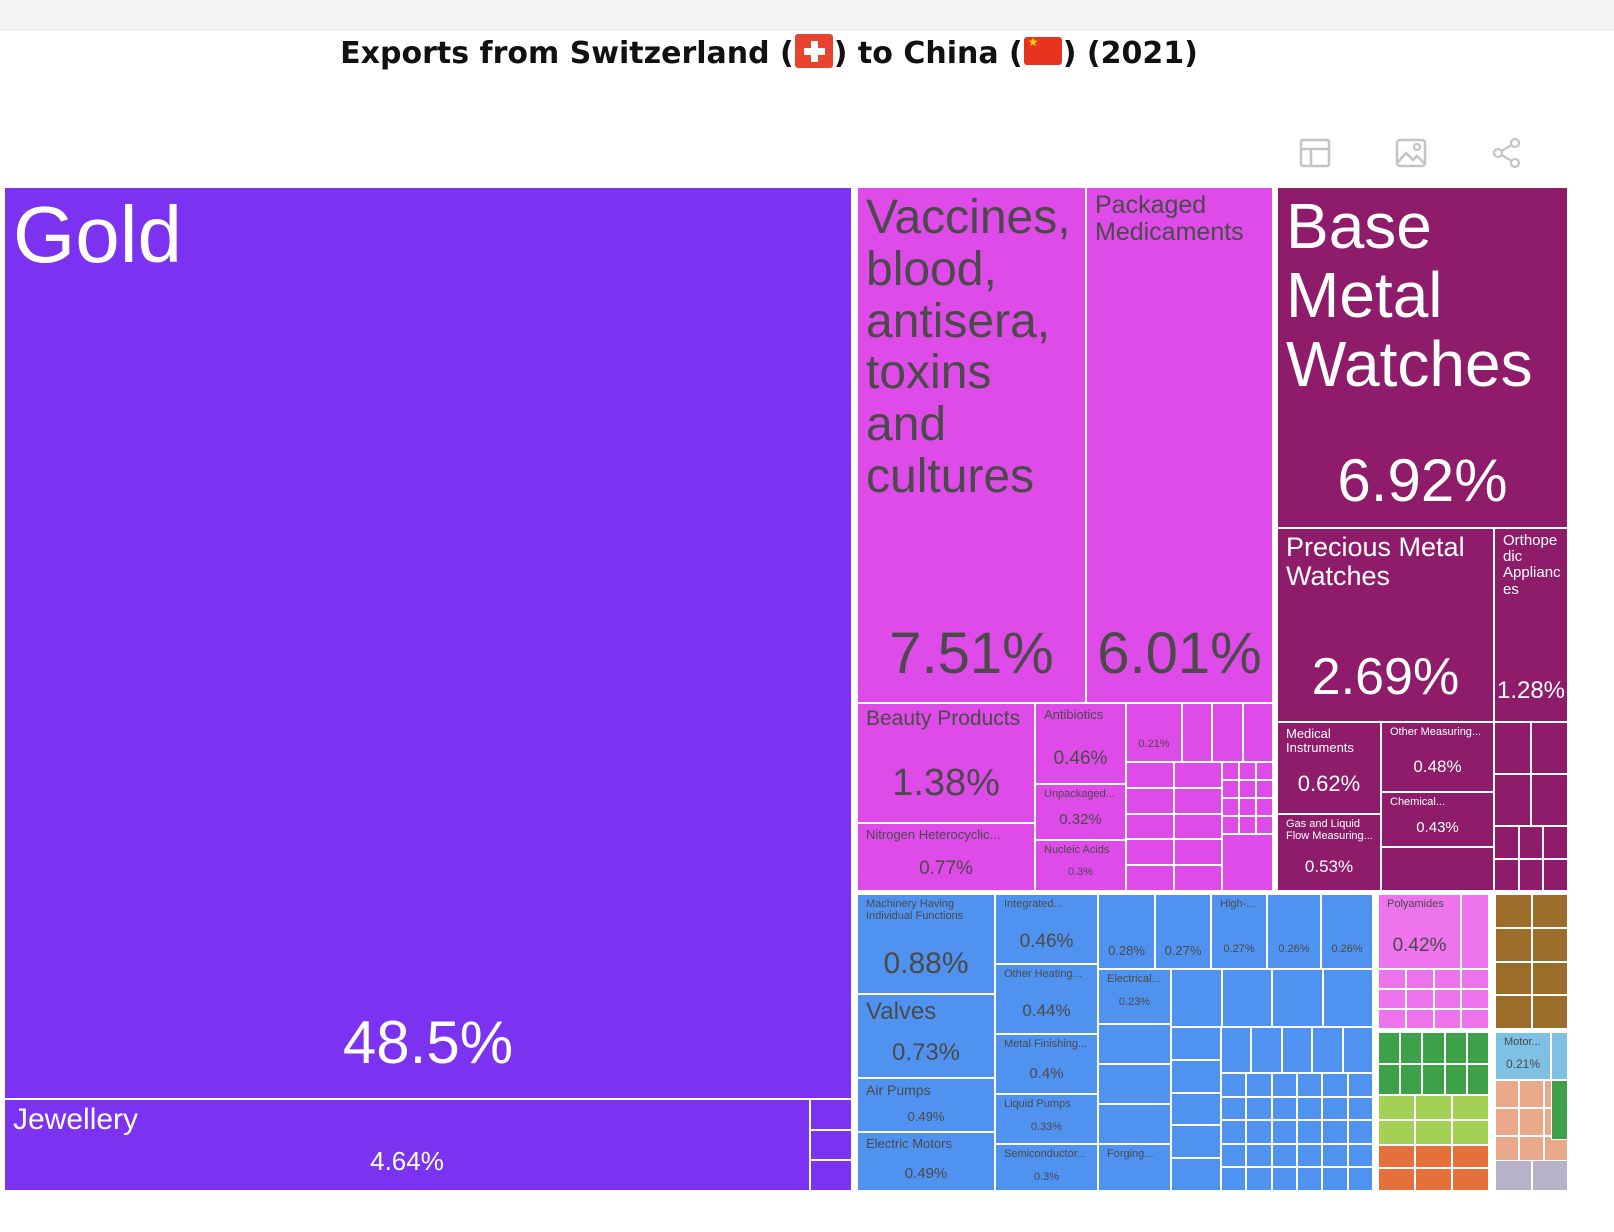 This screenshot has width=1614, height=1232. I want to click on treemap-tile: Electric Motors 0.49%, so click(926, 1161).